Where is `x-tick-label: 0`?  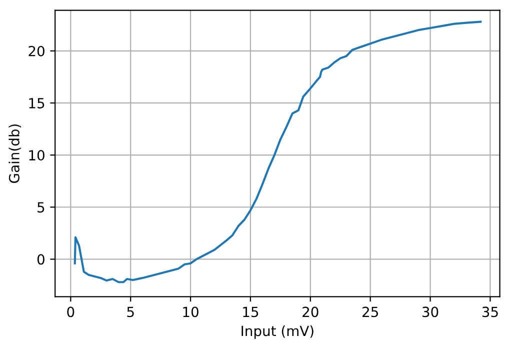
x-tick-label: 0 is located at coordinates (70, 312).